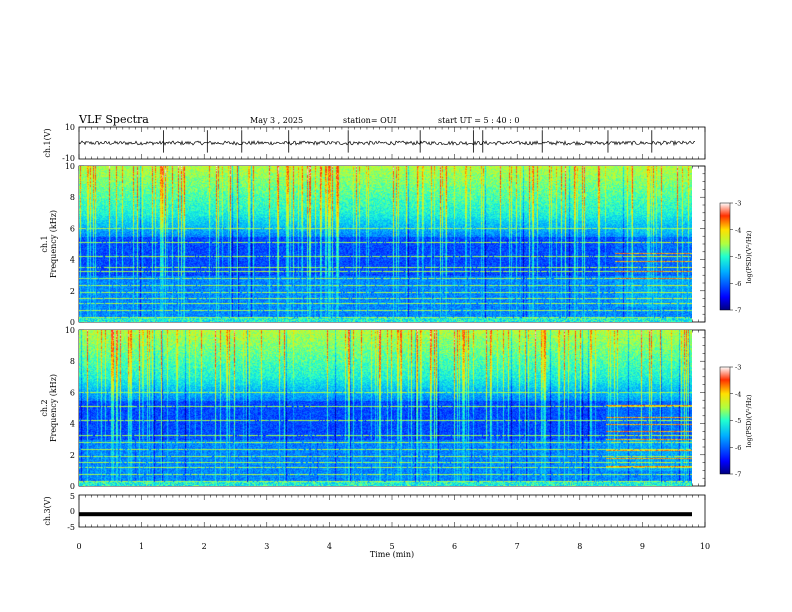  What do you see at coordinates (71, 527) in the screenshot?
I see `ch3-ytick-bottom: -5` at bounding box center [71, 527].